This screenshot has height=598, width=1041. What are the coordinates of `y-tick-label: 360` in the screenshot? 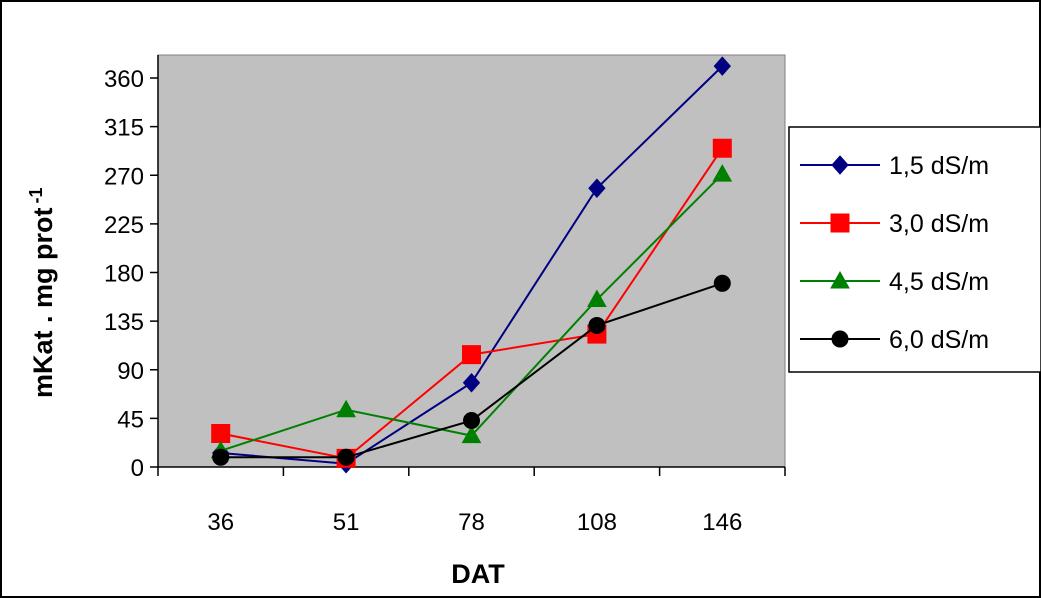 It's located at (124, 79).